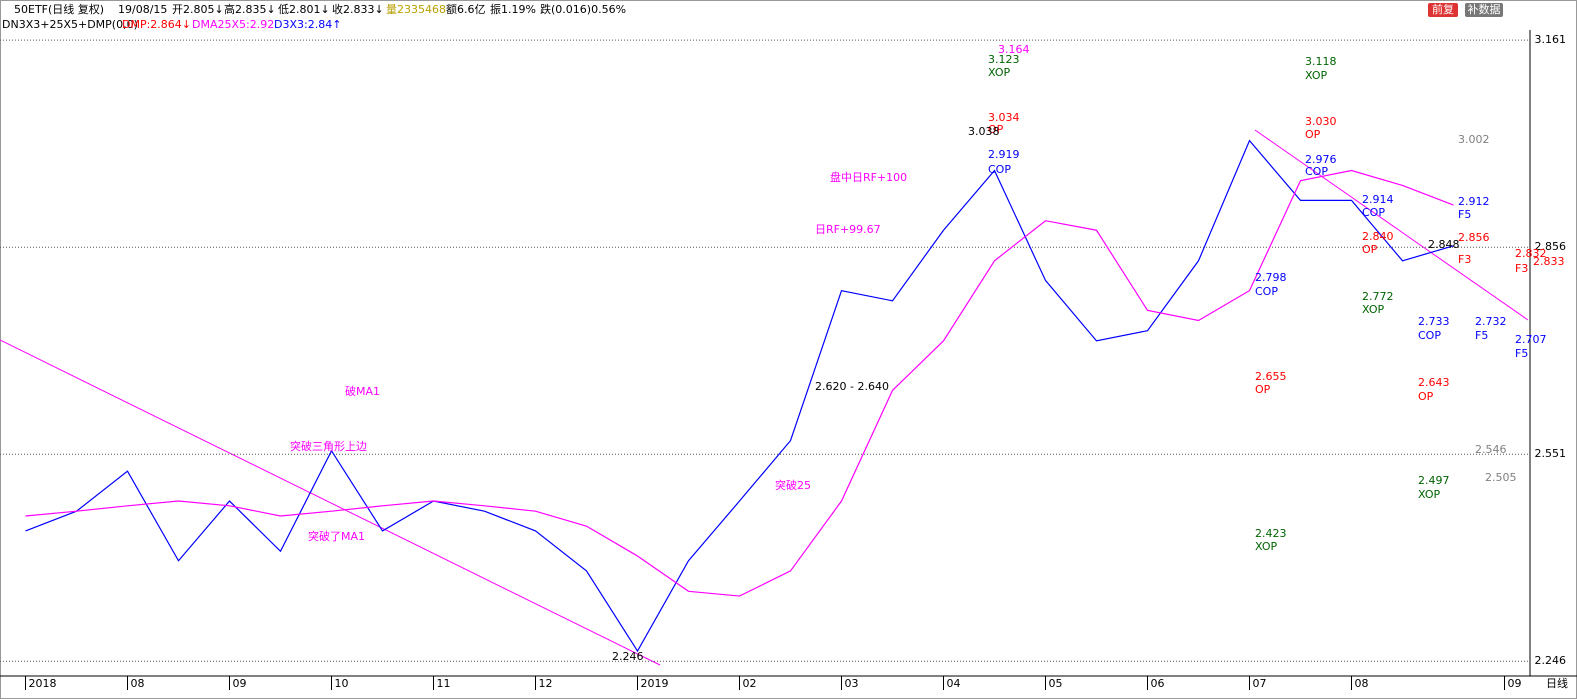 This screenshot has width=1577, height=699. What do you see at coordinates (1434, 321) in the screenshot?
I see `annotation: 2.733` at bounding box center [1434, 321].